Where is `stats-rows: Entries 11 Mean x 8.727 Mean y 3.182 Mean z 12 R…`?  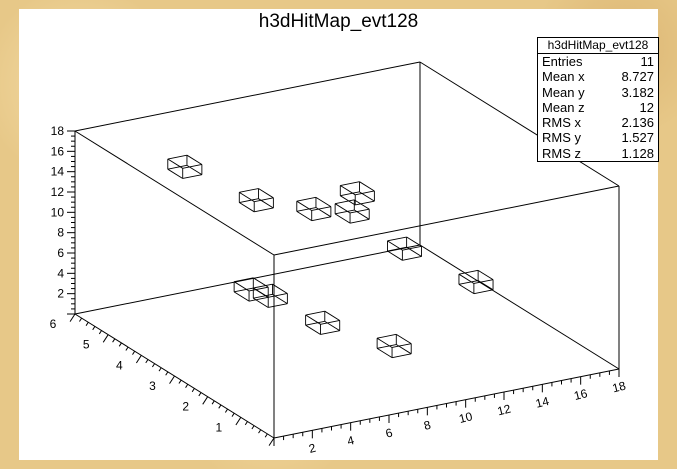
stats-rows: Entries 11 Mean x 8.727 Mean y 3.182 Mean z 12 R… is located at coordinates (598, 107).